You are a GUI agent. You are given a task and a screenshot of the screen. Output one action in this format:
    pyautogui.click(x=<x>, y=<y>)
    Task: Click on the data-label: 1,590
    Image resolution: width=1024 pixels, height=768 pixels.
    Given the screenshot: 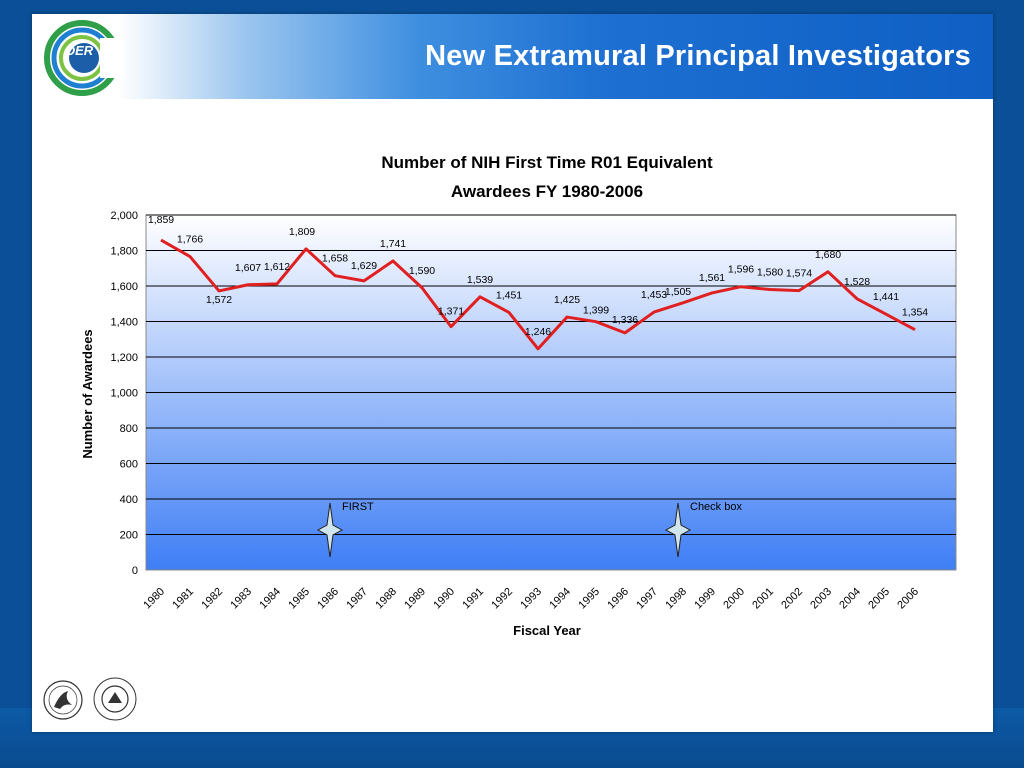 What is the action you would take?
    pyautogui.click(x=422, y=271)
    